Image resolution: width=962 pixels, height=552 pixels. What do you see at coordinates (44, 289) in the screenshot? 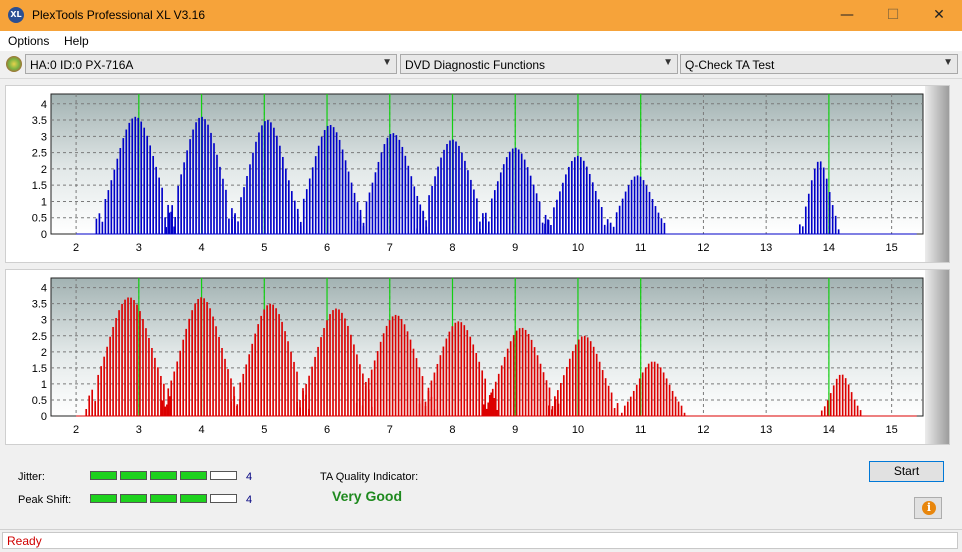
I see `y-tick-label: 4` at bounding box center [44, 289].